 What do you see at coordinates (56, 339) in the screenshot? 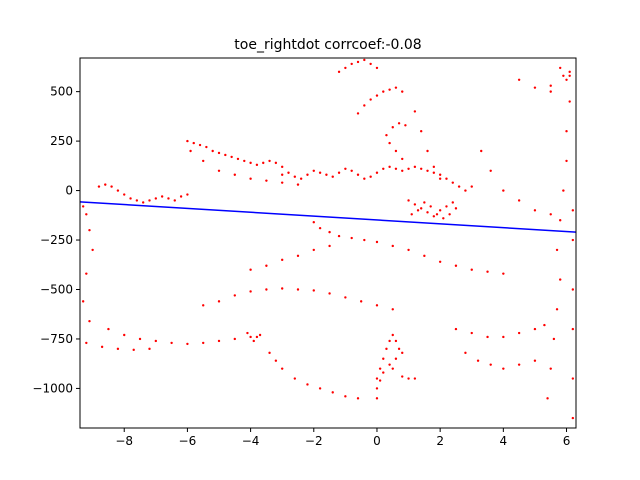
I see `y-tick-label: −750` at bounding box center [56, 339].